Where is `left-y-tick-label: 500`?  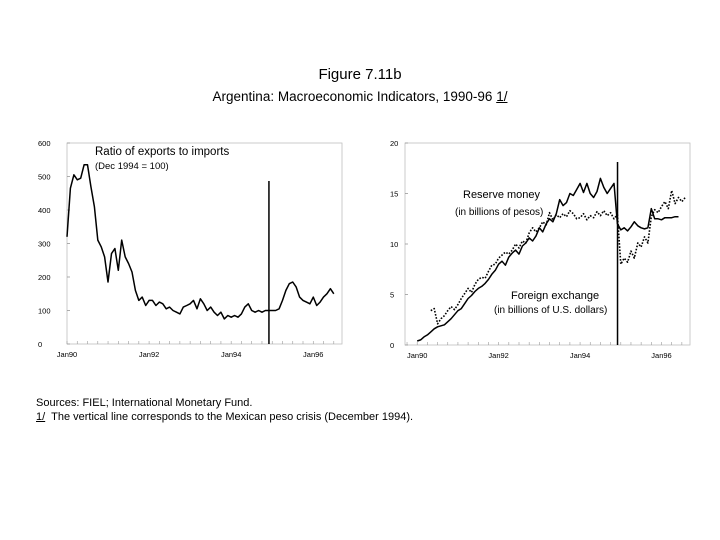
left-y-tick-label: 500 is located at coordinates (44, 177).